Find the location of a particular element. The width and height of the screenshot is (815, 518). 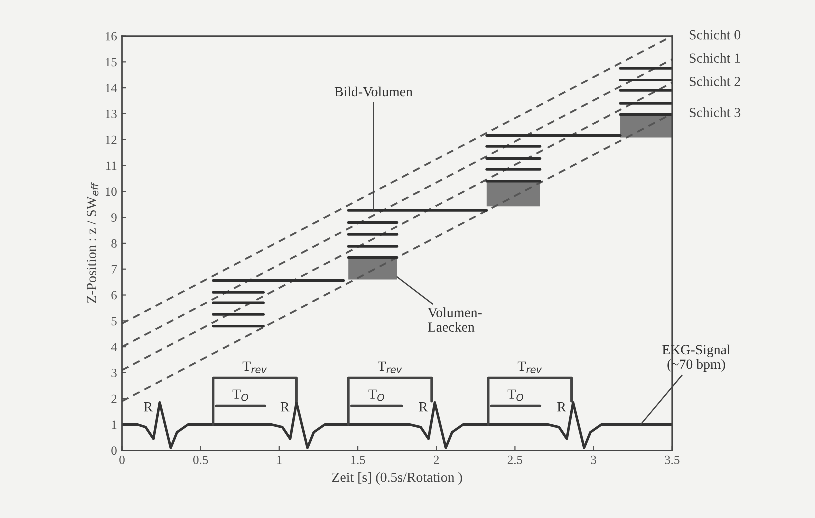

y-tick-label: 16 is located at coordinates (112, 36).